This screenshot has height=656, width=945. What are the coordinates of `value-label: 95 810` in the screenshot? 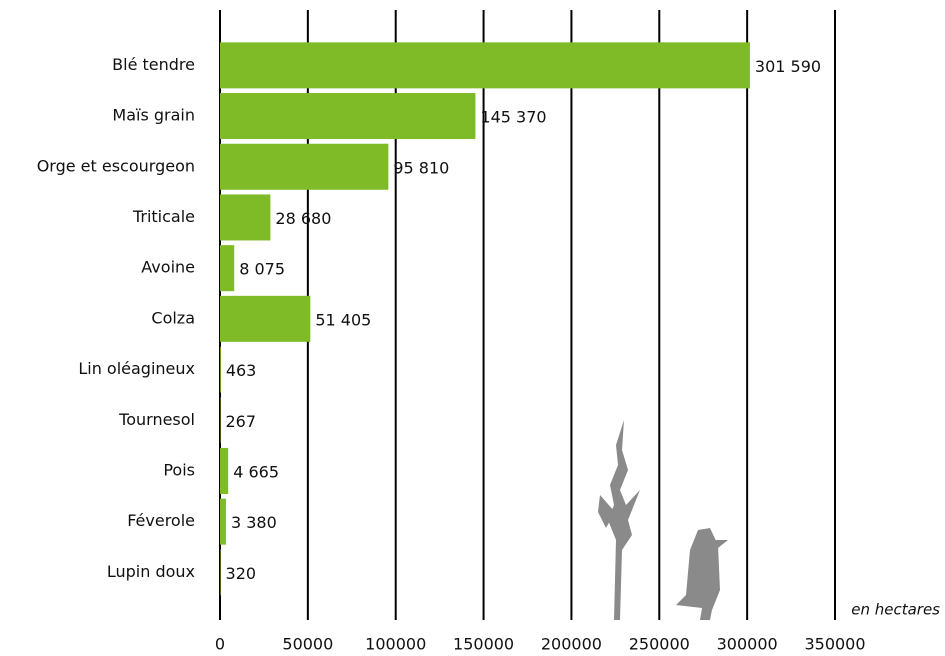 It's located at (421, 167).